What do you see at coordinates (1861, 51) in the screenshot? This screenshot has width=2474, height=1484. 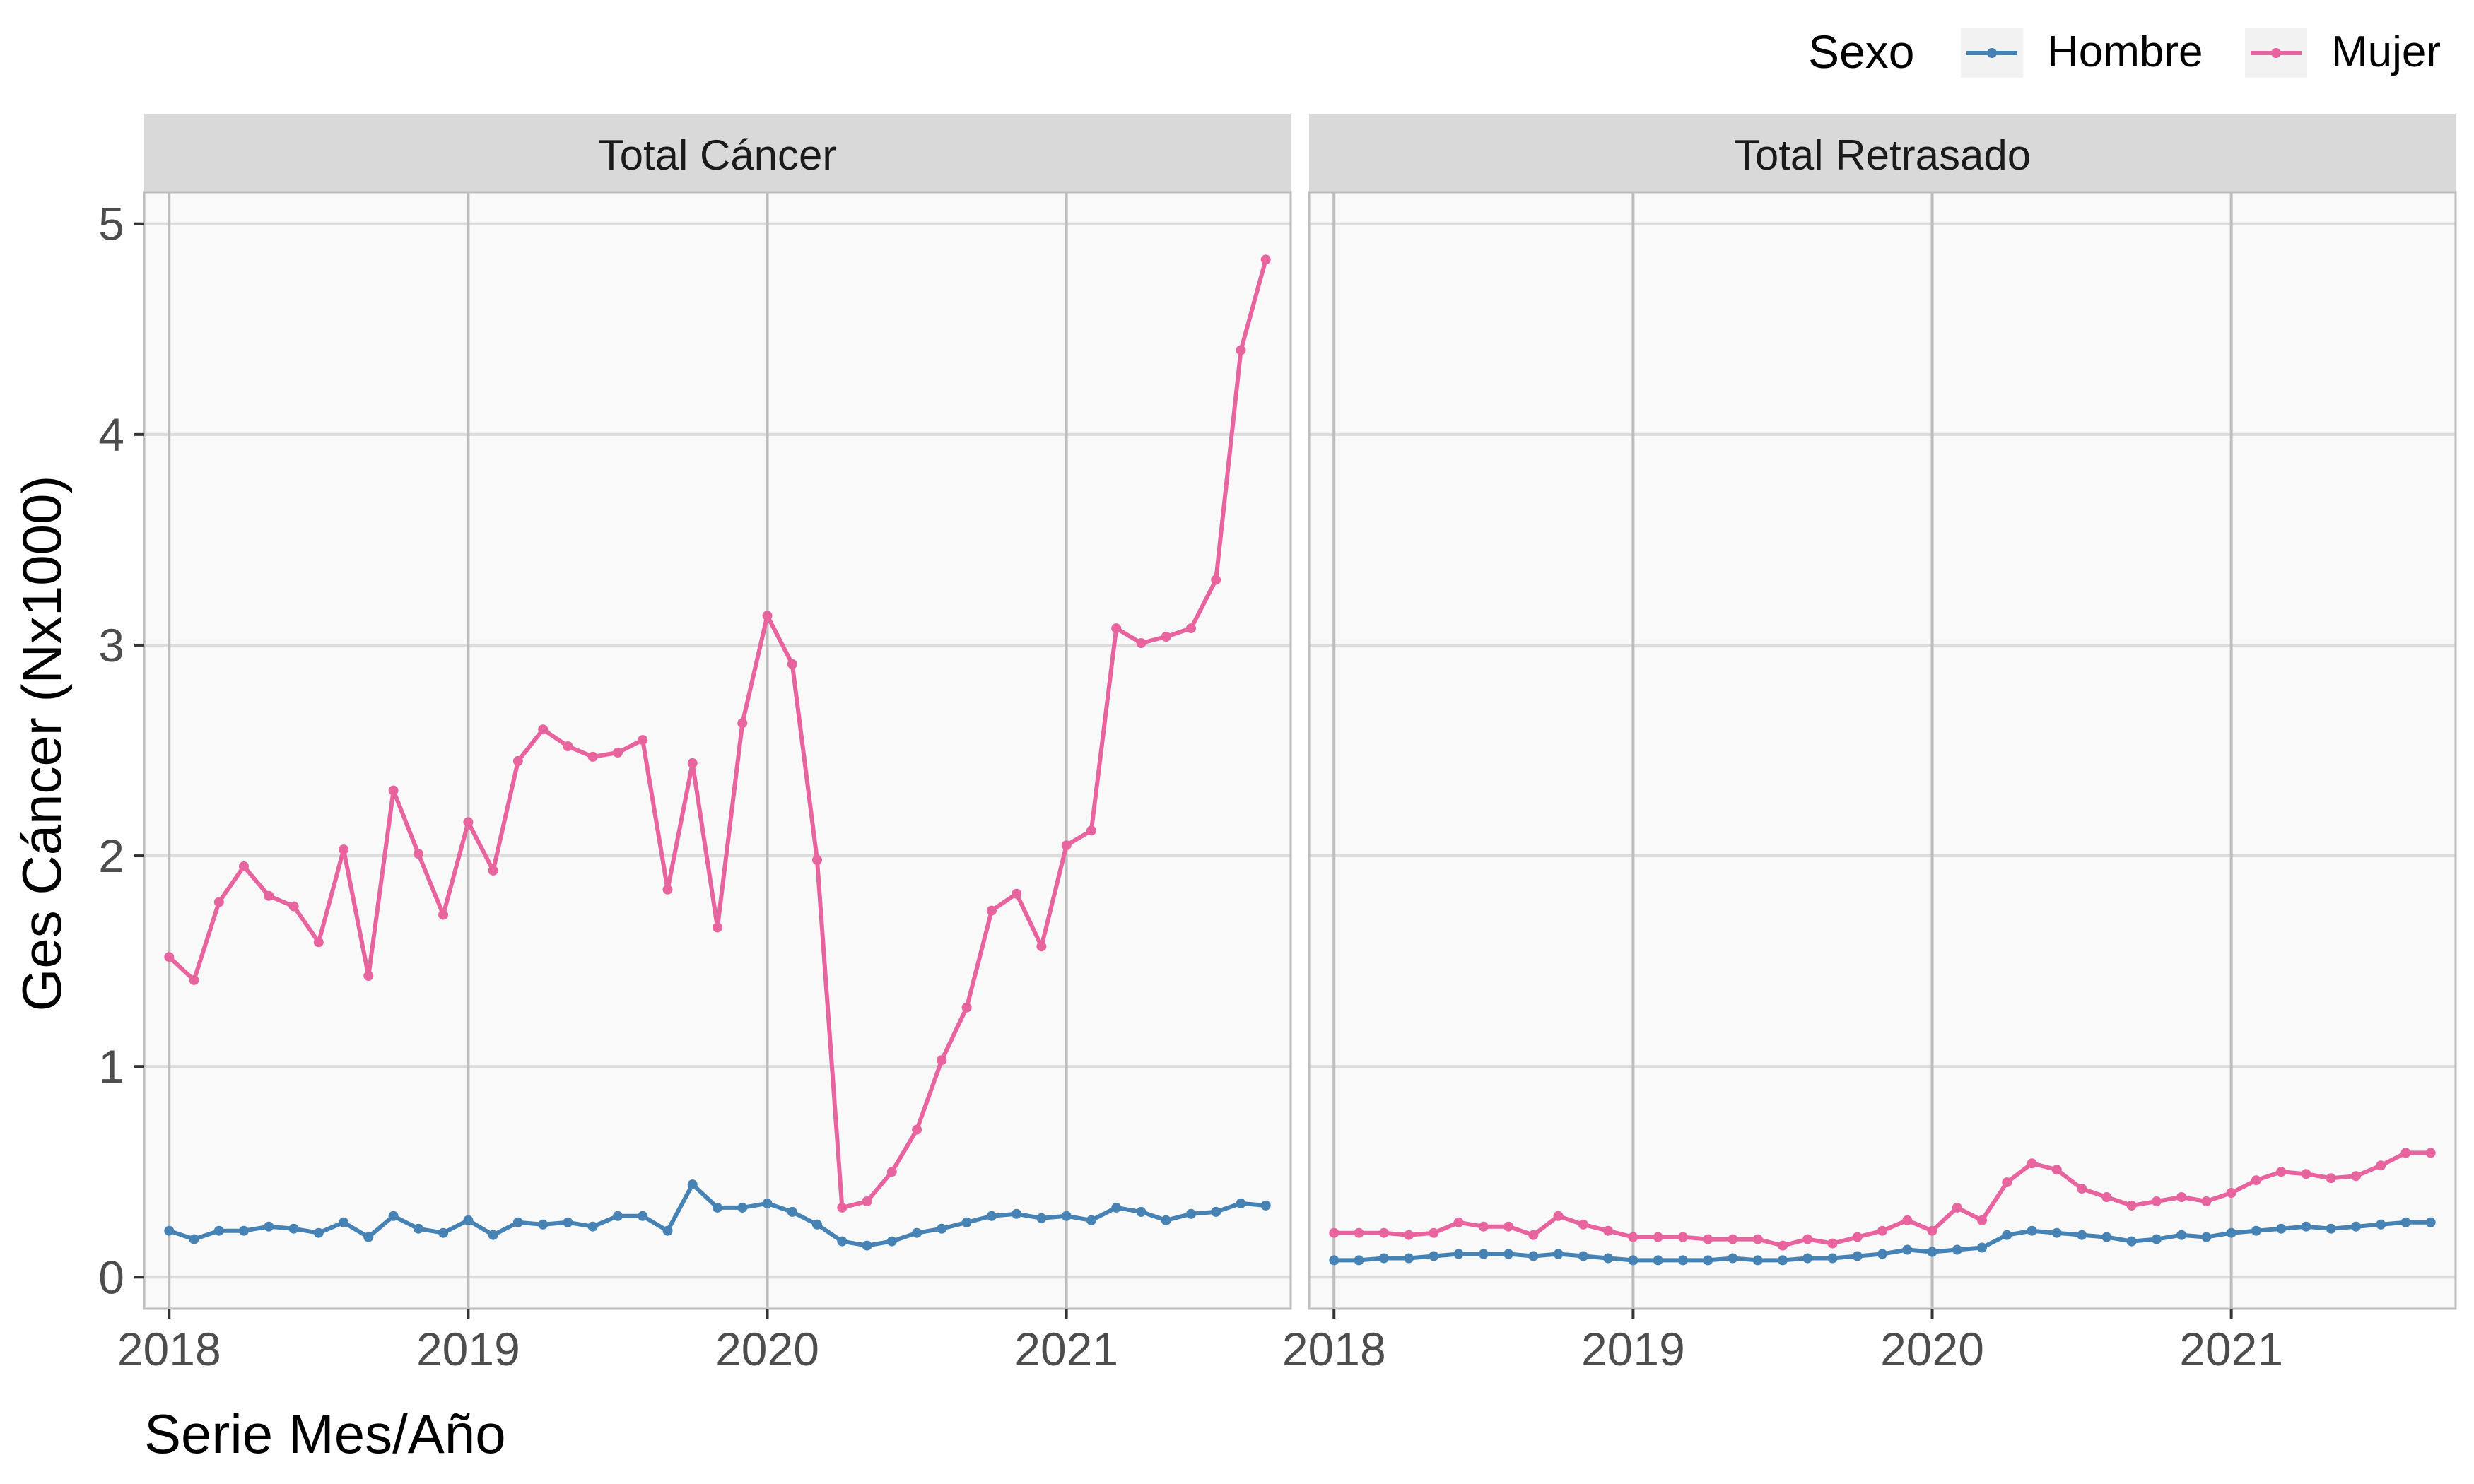 I see `legend-title: Sexo` at bounding box center [1861, 51].